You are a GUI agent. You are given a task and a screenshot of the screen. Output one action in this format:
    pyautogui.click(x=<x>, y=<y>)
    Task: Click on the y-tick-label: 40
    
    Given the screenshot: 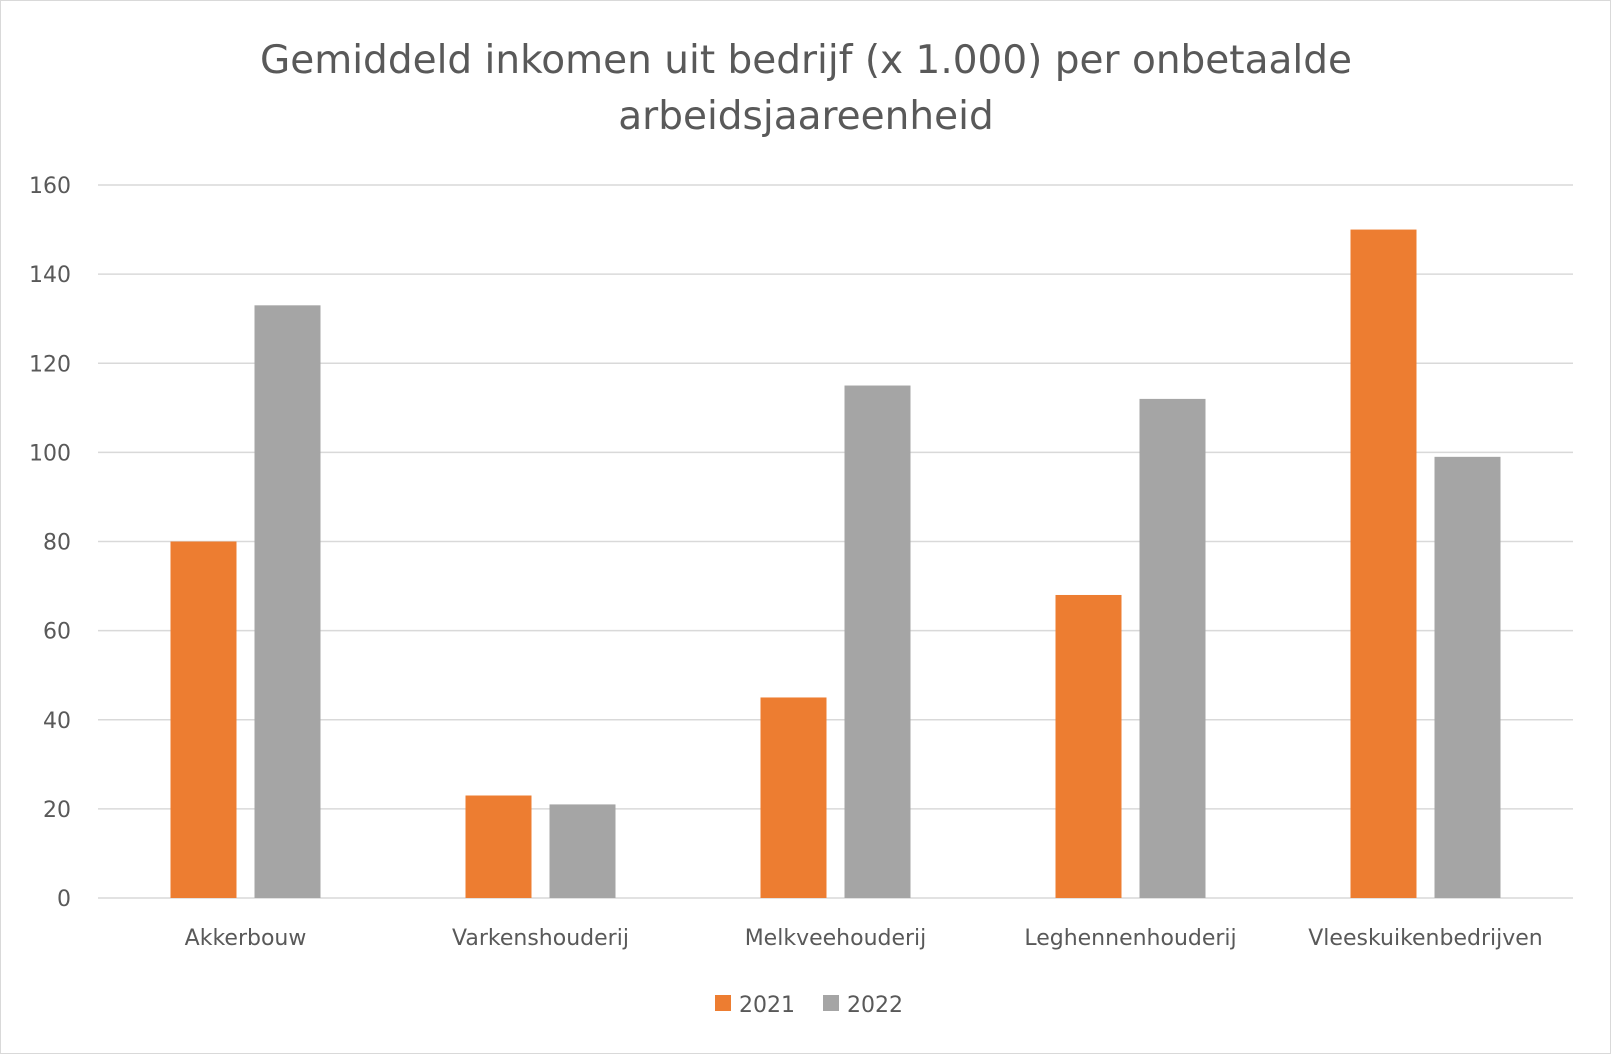 What is the action you would take?
    pyautogui.click(x=57, y=721)
    